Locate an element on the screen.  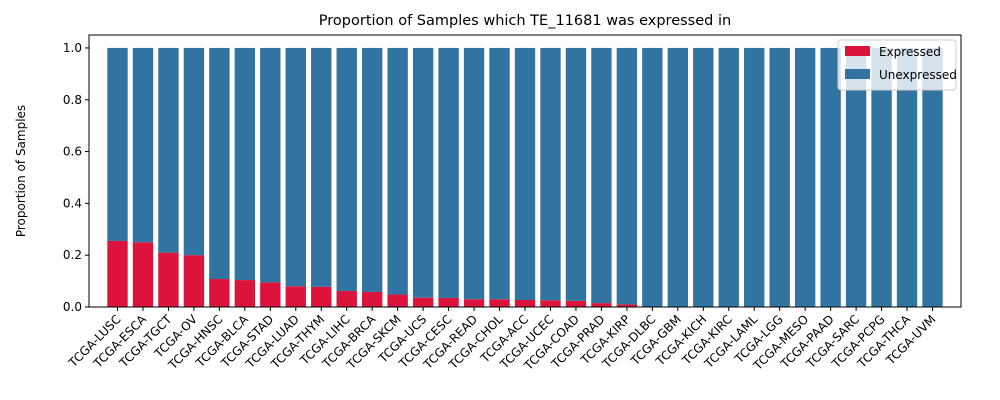
bar-unexpressed-tcga-acc is located at coordinates (525, 174).